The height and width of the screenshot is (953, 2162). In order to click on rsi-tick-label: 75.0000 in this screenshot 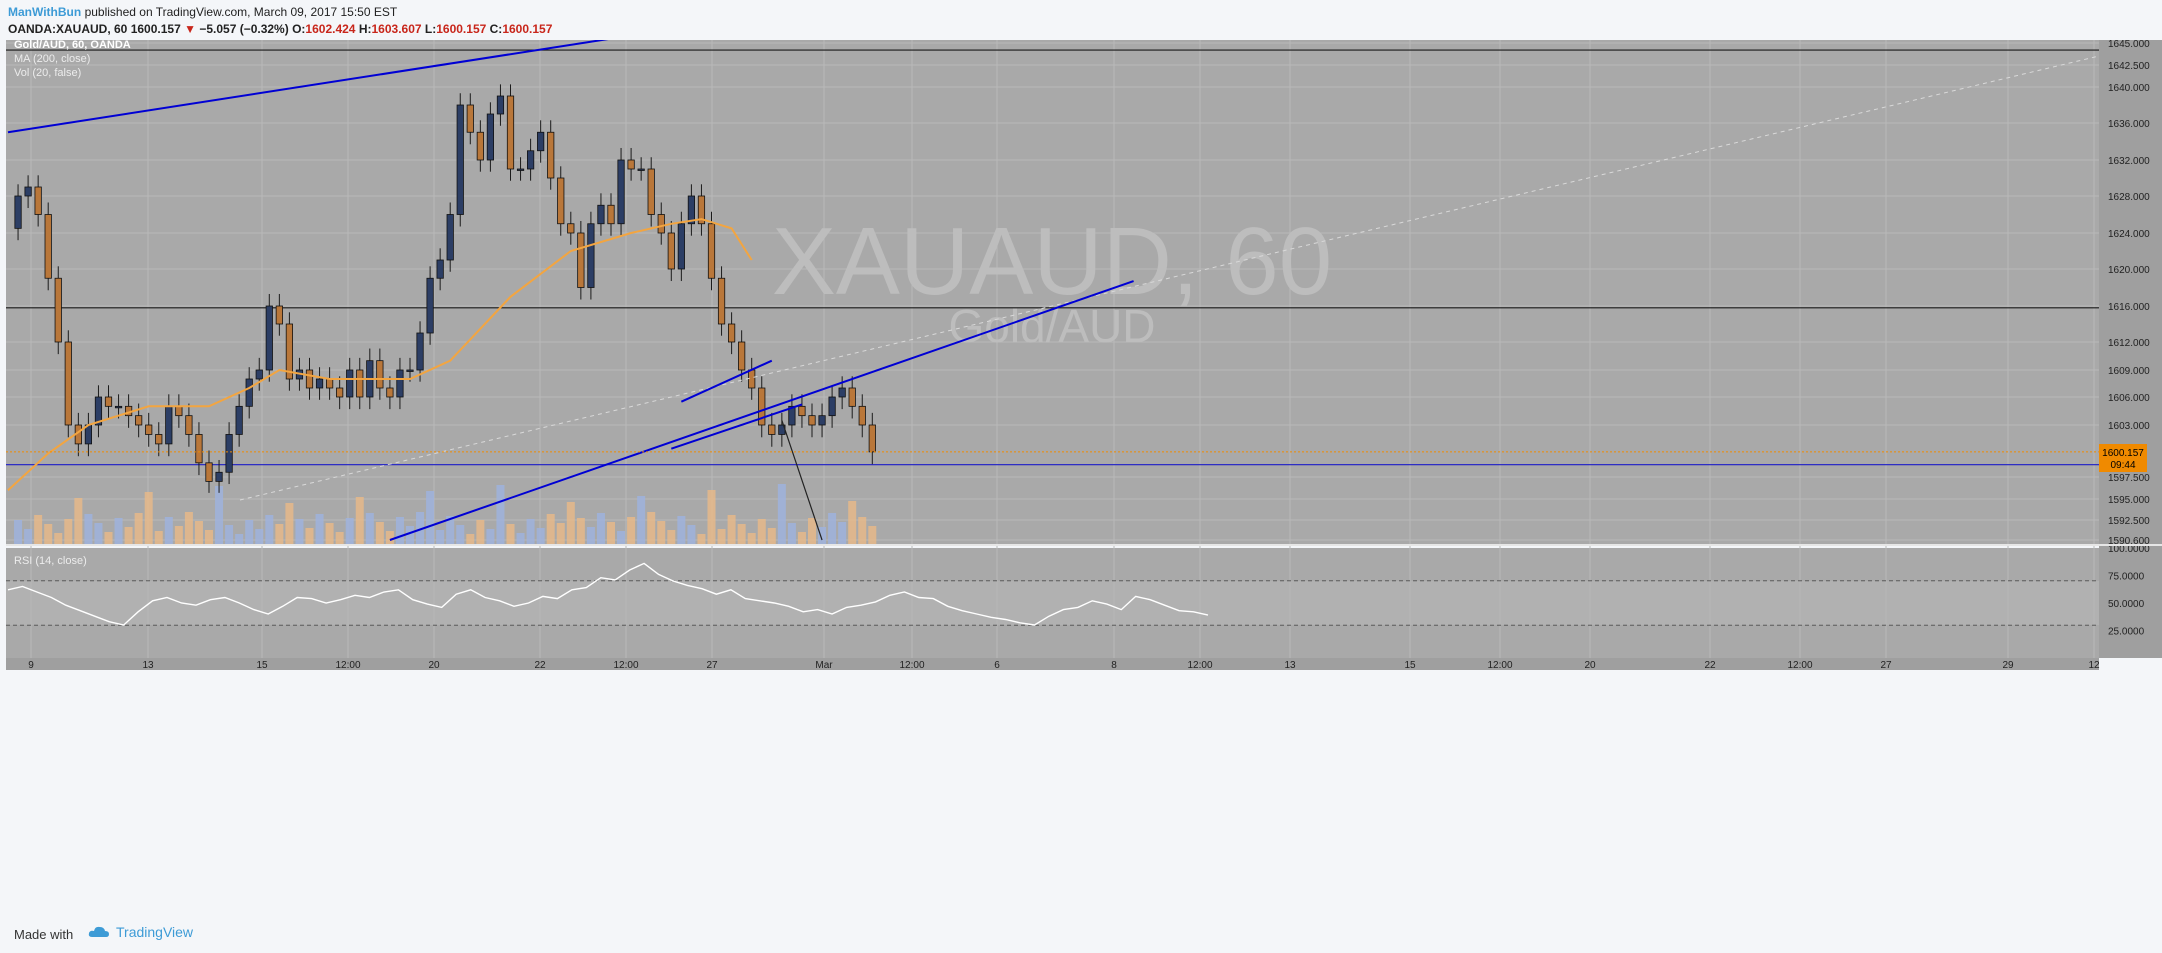, I will do `click(2126, 577)`.